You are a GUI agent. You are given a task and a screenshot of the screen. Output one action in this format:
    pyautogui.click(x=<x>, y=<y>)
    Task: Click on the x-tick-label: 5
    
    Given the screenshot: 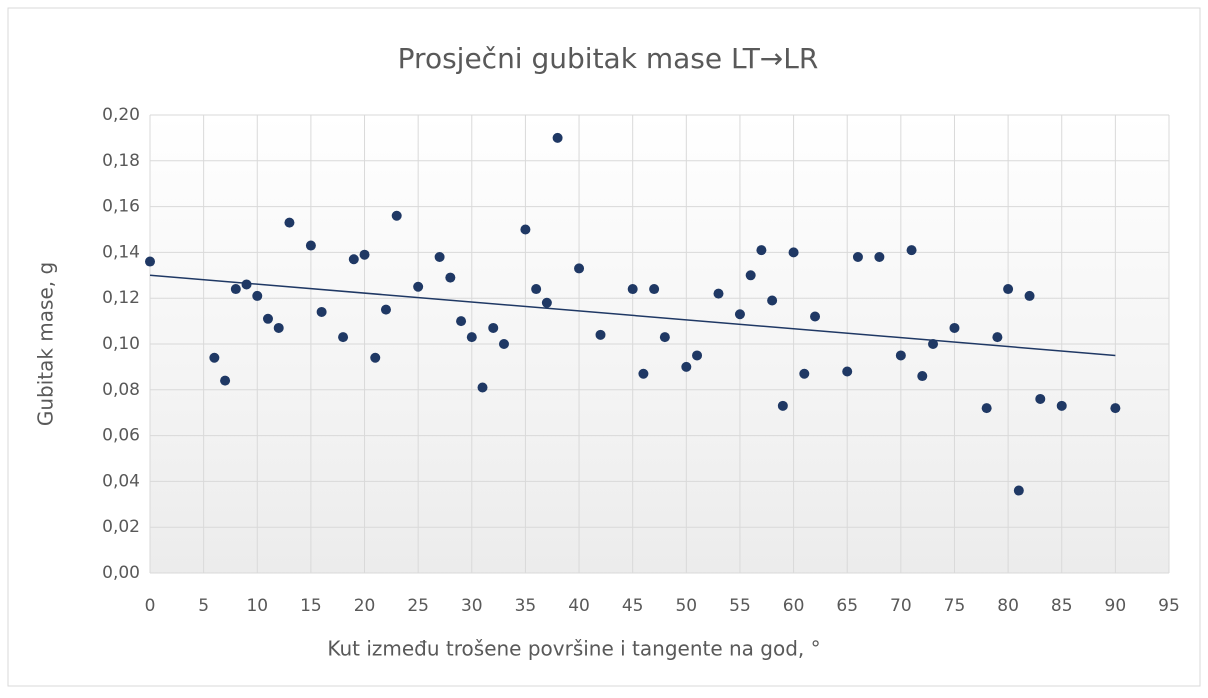 What is the action you would take?
    pyautogui.click(x=203, y=606)
    